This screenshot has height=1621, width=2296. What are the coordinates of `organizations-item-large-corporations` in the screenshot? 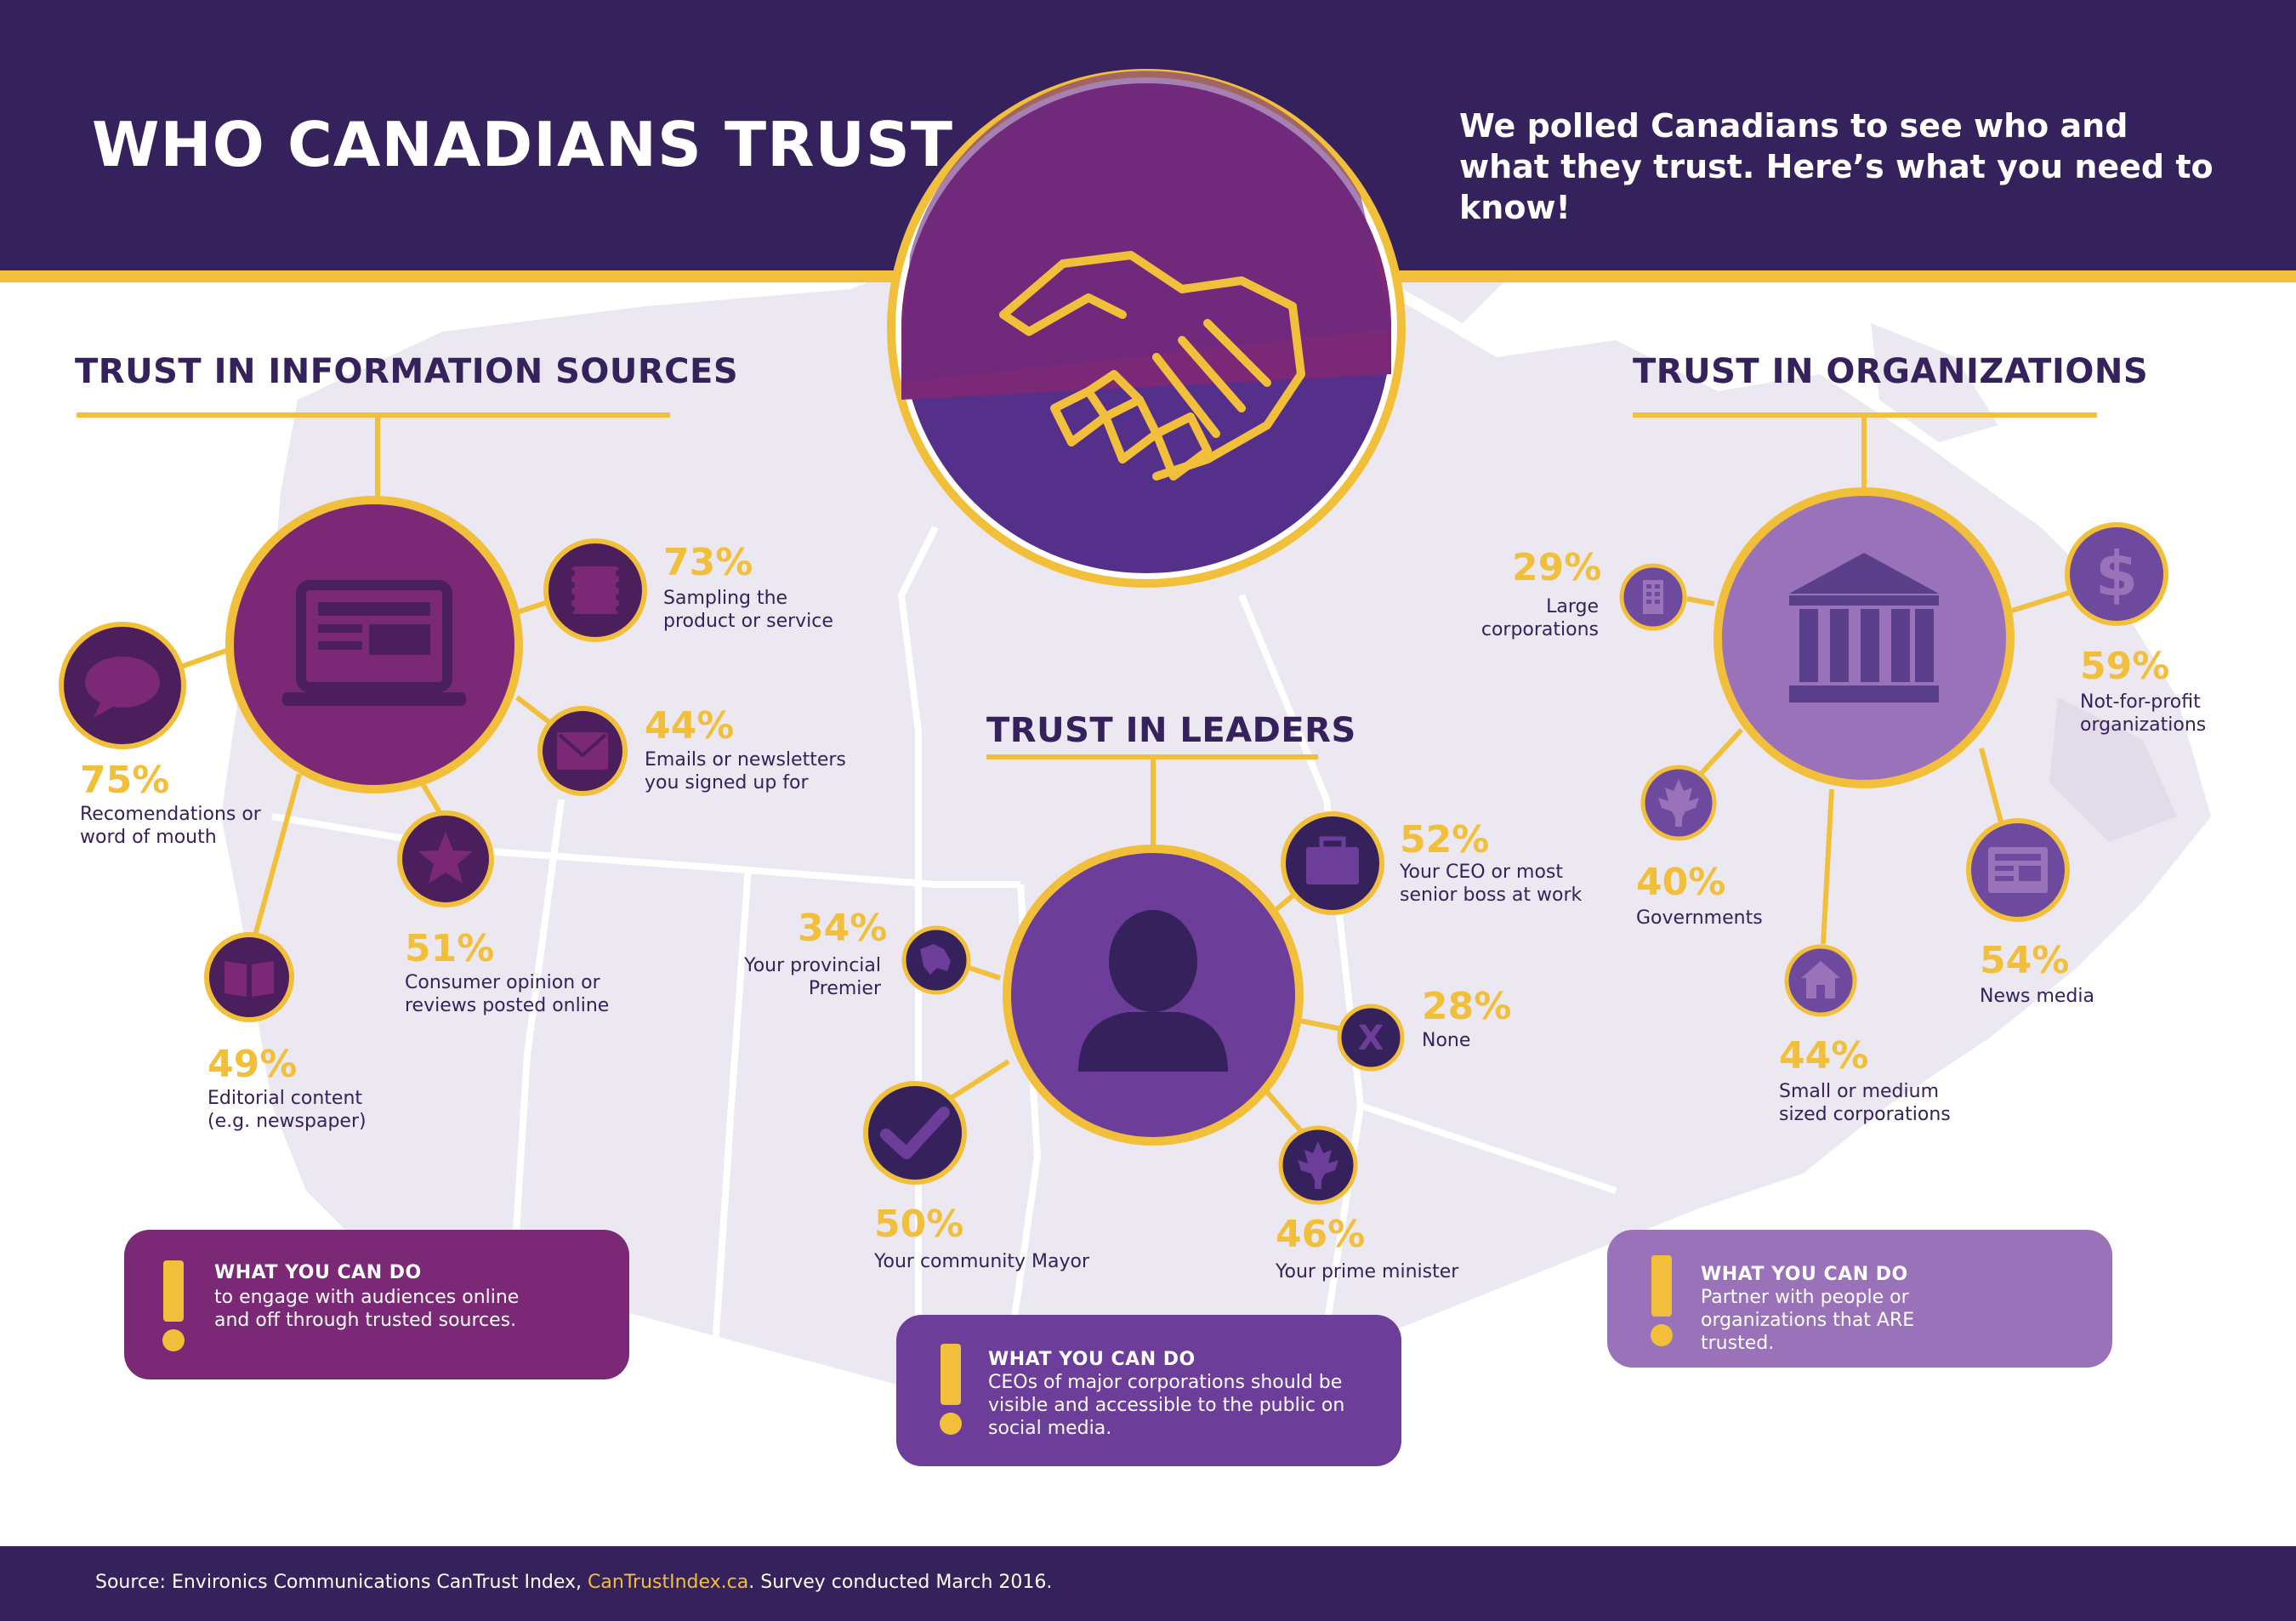 It's located at (1653, 597).